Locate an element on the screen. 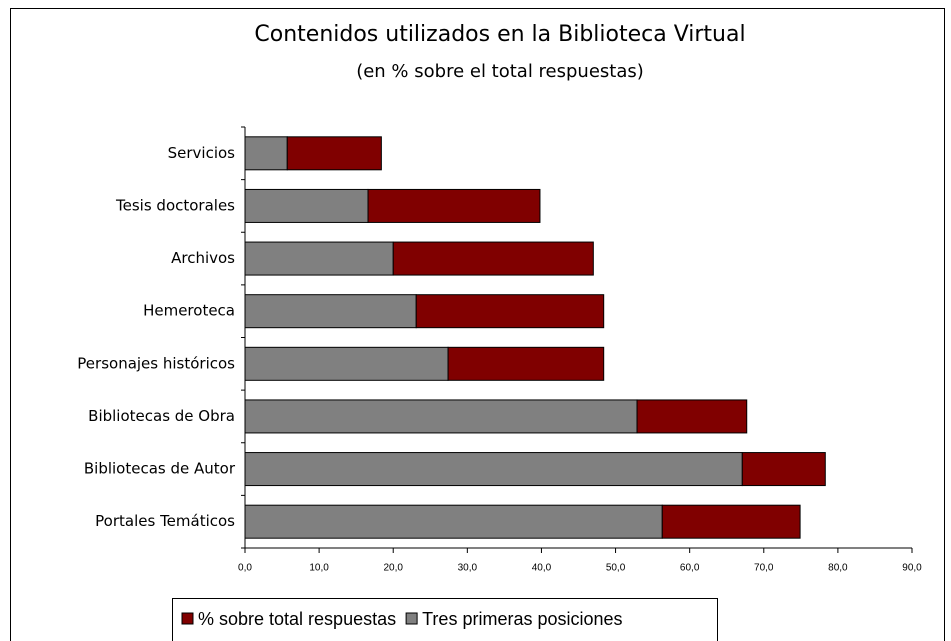  x-tick-label: 90,0 is located at coordinates (912, 568).